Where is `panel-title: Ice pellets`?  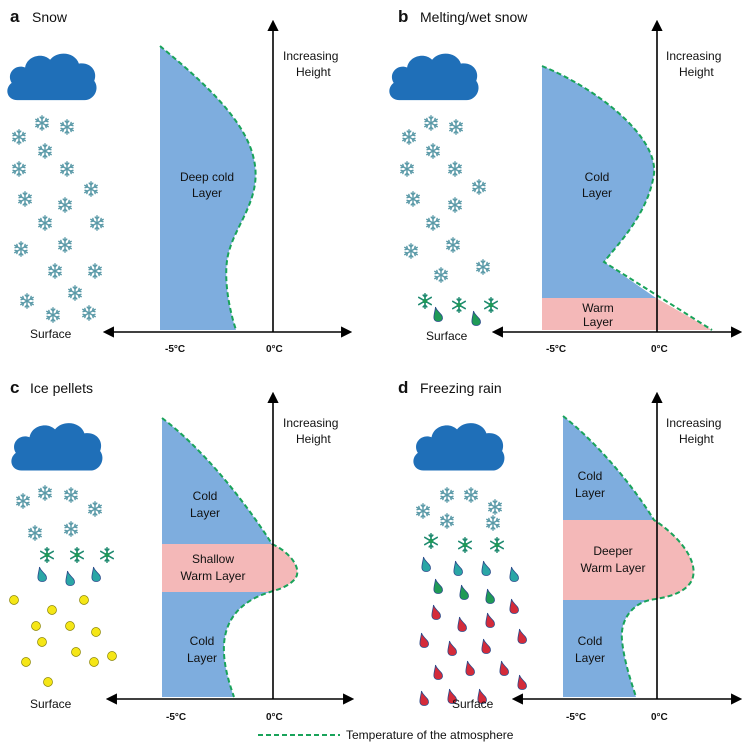 panel-title: Ice pellets is located at coordinates (61, 388).